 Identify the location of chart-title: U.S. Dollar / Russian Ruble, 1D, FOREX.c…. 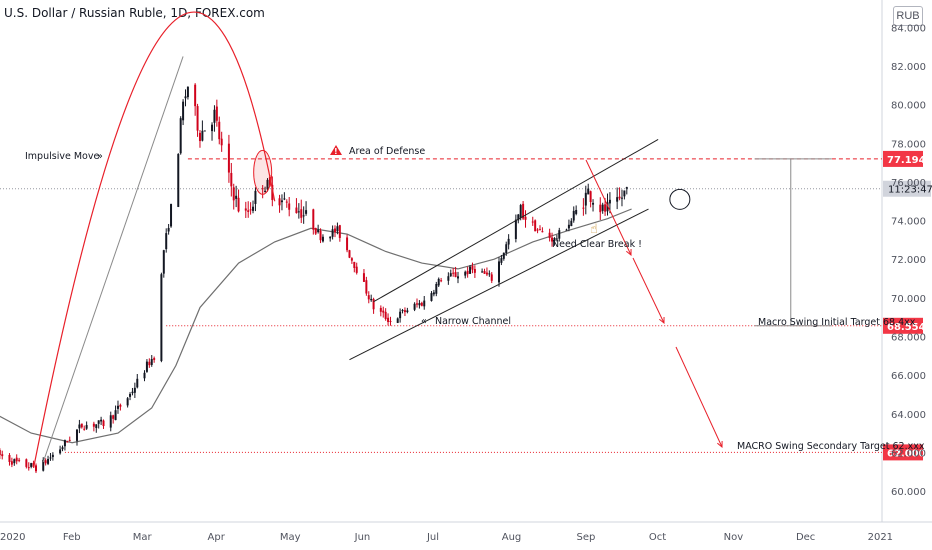
(134, 13).